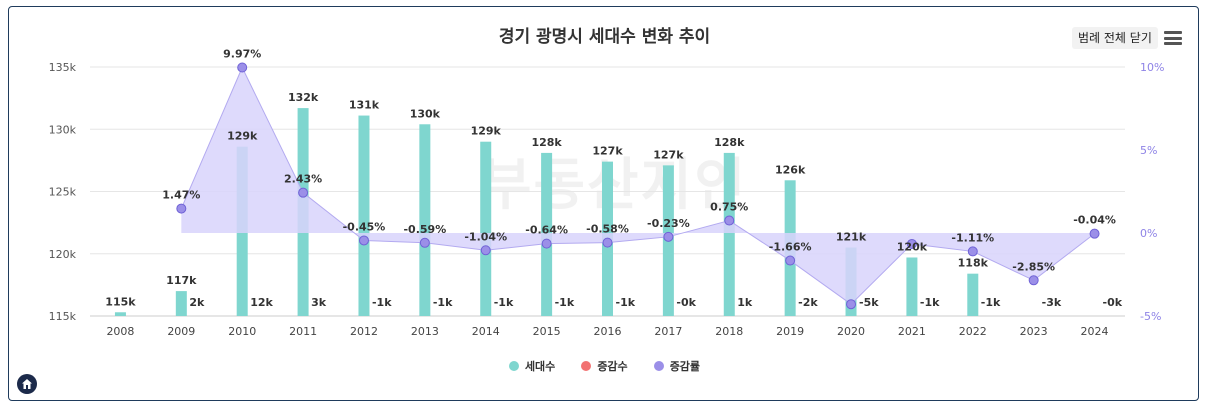  I want to click on x-tick-label: 2010, so click(242, 331).